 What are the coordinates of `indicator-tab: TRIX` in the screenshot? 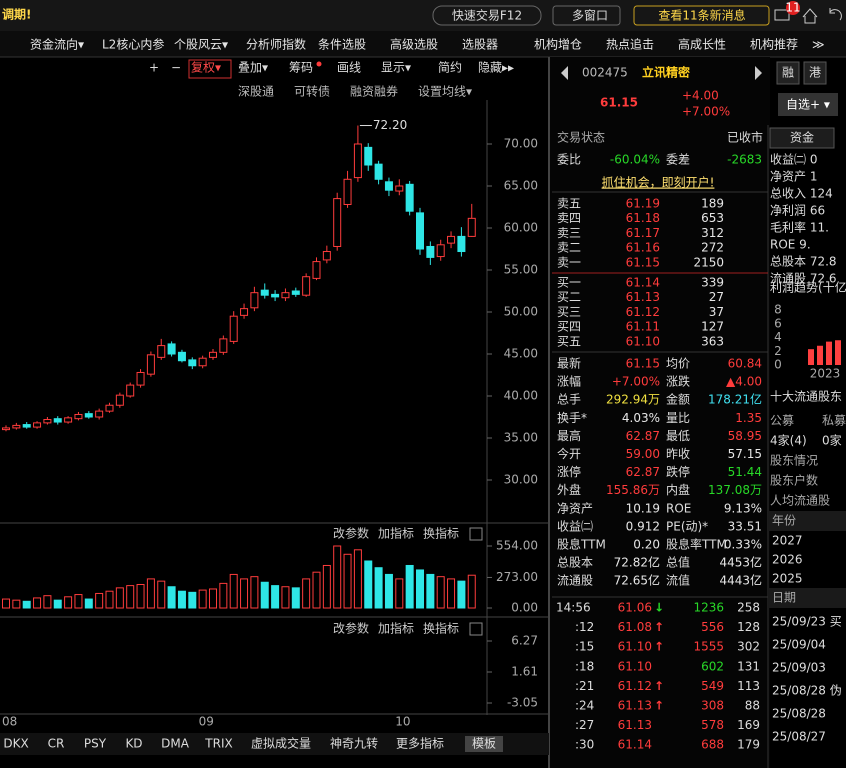 It's located at (218, 744).